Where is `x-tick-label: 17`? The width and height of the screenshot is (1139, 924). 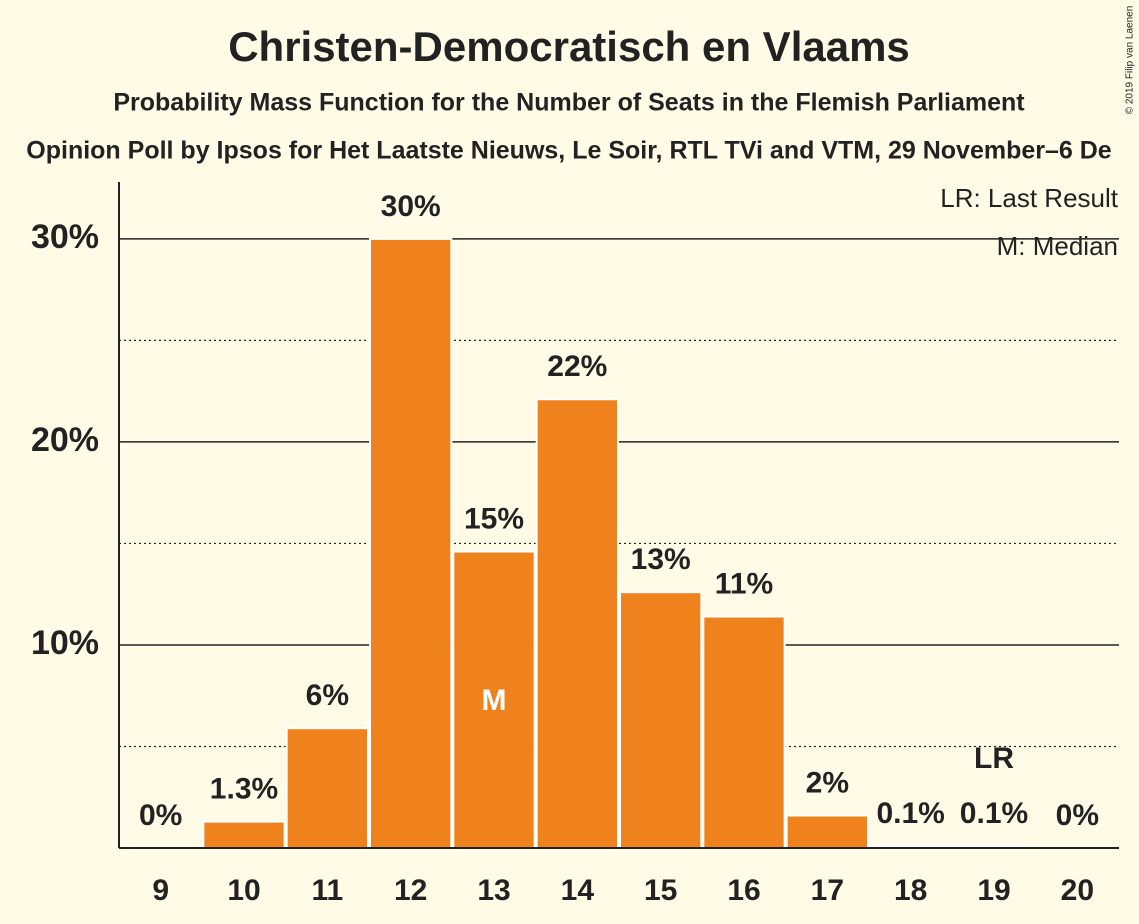
x-tick-label: 17 is located at coordinates (827, 890).